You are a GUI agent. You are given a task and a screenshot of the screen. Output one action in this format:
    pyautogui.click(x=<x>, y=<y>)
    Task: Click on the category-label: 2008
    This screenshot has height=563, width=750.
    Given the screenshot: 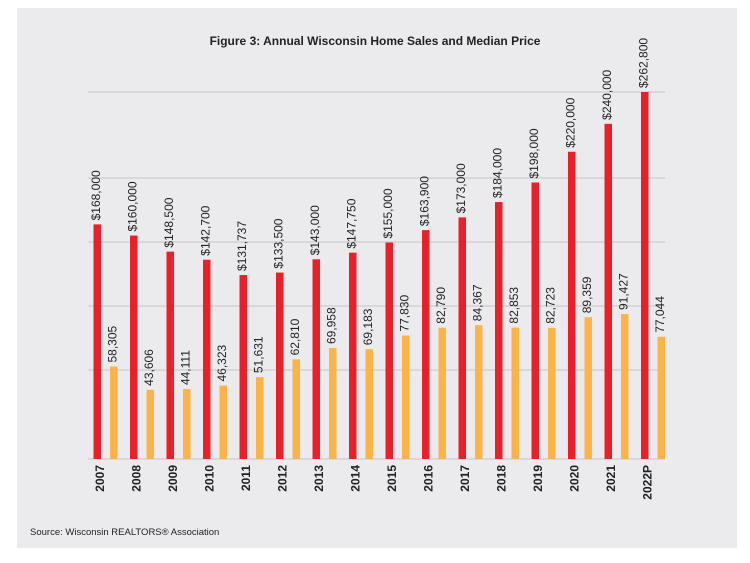 What is the action you would take?
    pyautogui.click(x=137, y=478)
    